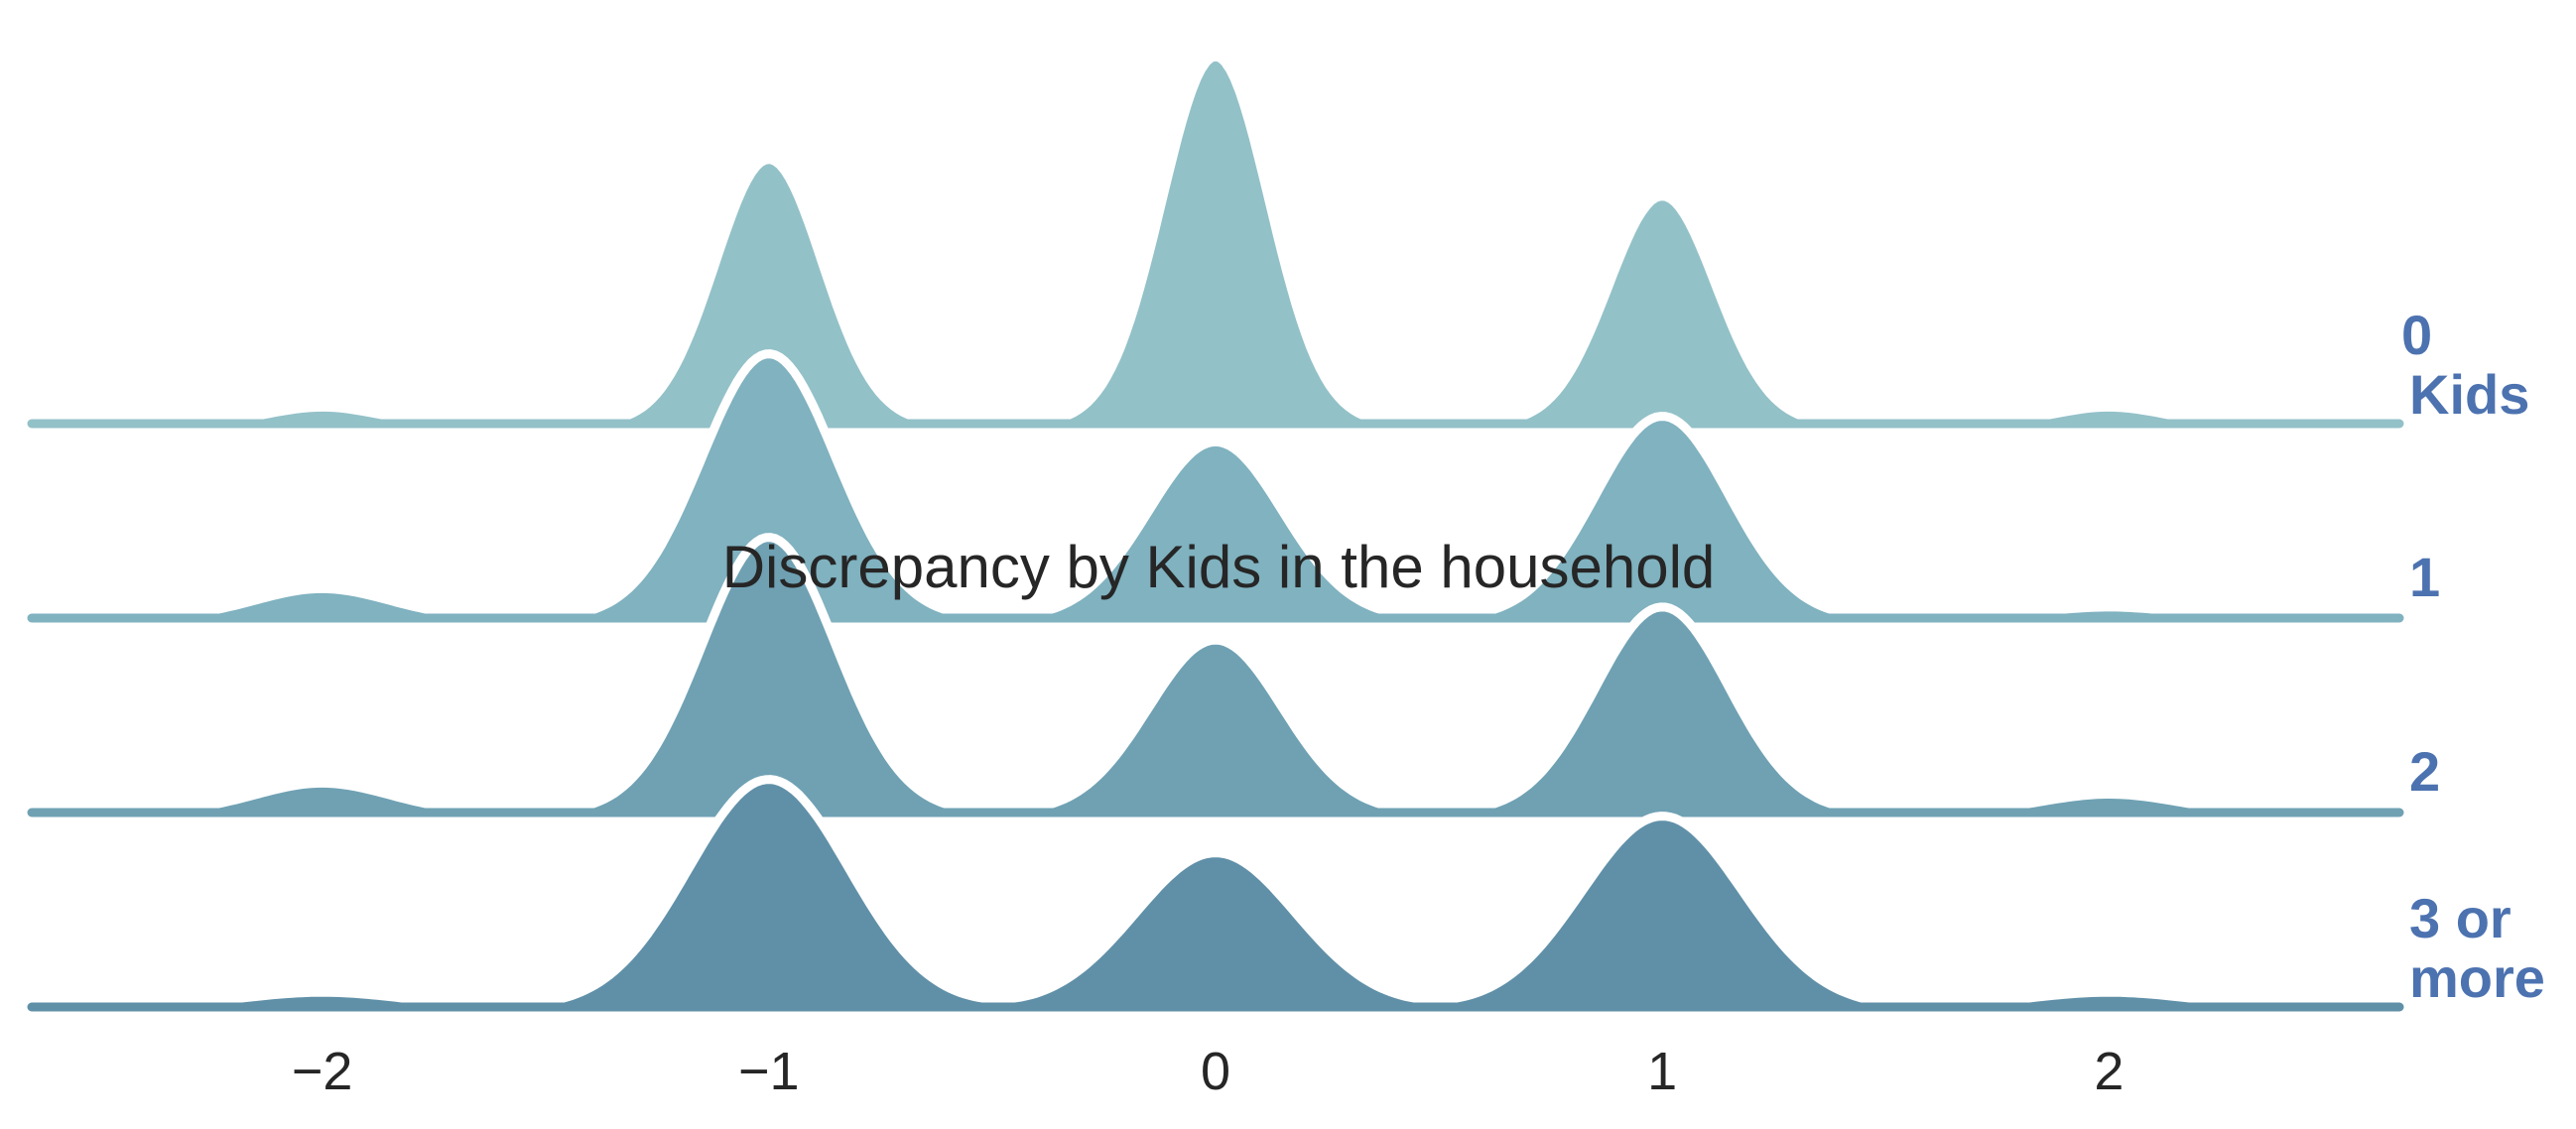 The height and width of the screenshot is (1129, 2576). Describe the element at coordinates (2477, 977) in the screenshot. I see `row-label: more` at that location.